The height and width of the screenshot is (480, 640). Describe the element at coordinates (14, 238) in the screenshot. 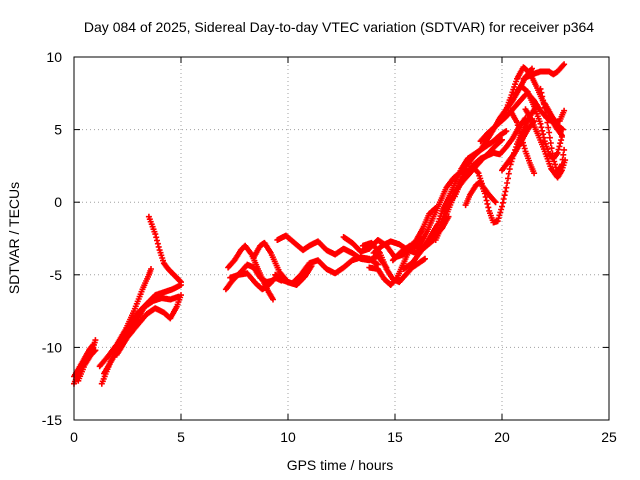

I see `y-axis-label: SDTVAR / TECUs` at that location.